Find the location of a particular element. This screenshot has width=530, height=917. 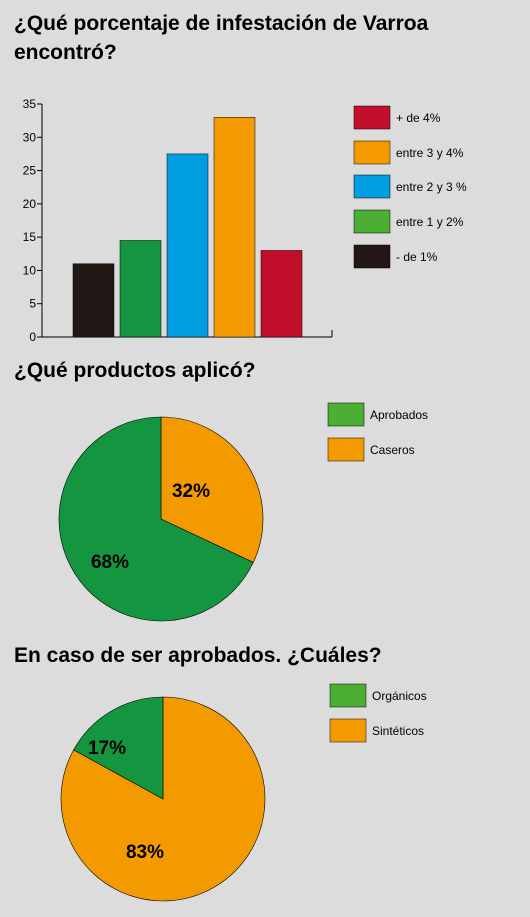

pie-approved-label-sinteticos: 83% is located at coordinates (145, 852).